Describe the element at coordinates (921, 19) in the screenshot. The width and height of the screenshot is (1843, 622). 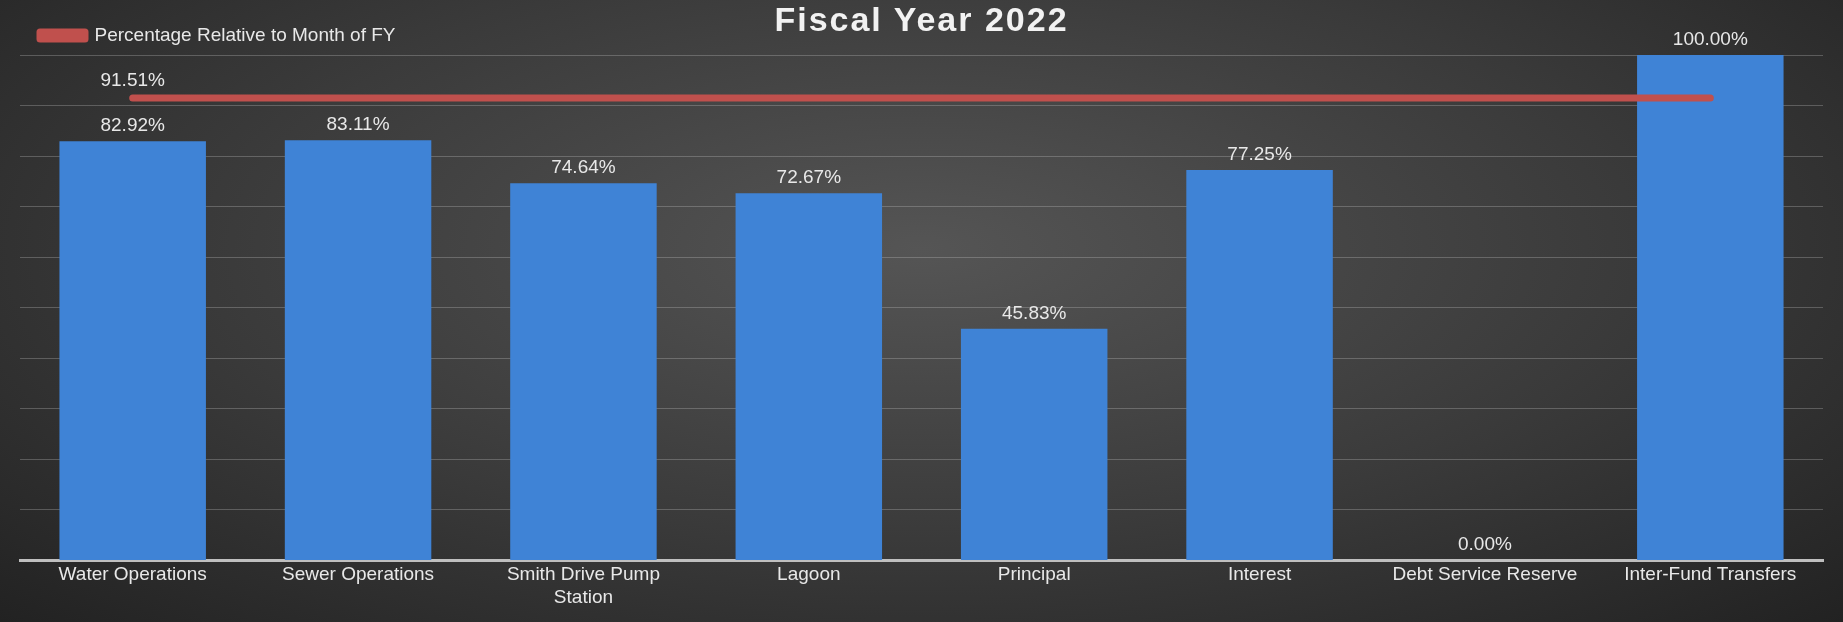
I see `chart-title: Fiscal Year 2022` at that location.